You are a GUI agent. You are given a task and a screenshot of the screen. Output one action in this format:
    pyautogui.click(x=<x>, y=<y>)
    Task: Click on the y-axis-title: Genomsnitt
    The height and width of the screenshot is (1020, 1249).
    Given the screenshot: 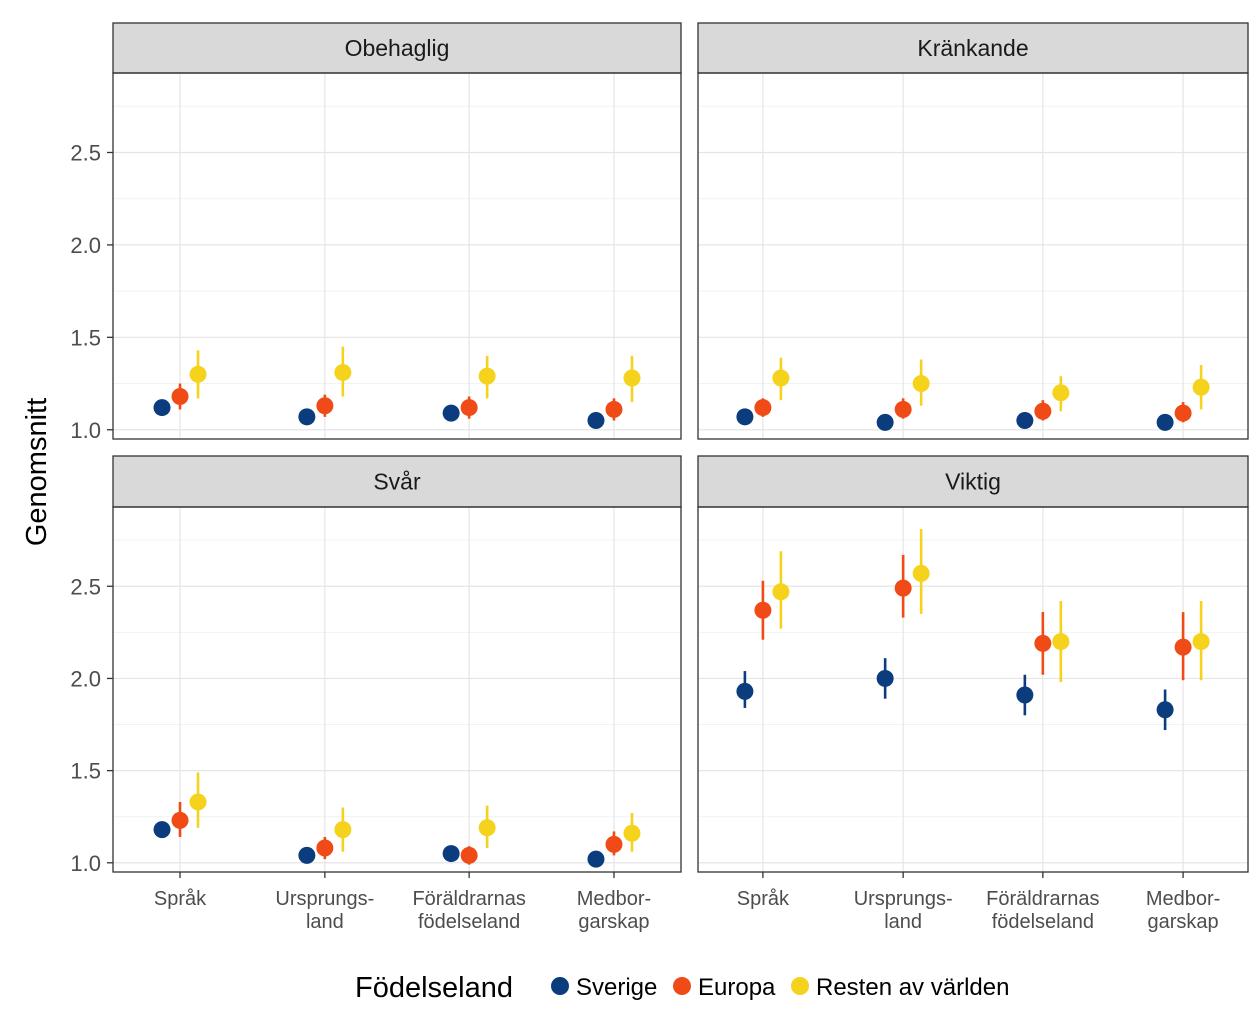 What is the action you would take?
    pyautogui.click(x=37, y=472)
    